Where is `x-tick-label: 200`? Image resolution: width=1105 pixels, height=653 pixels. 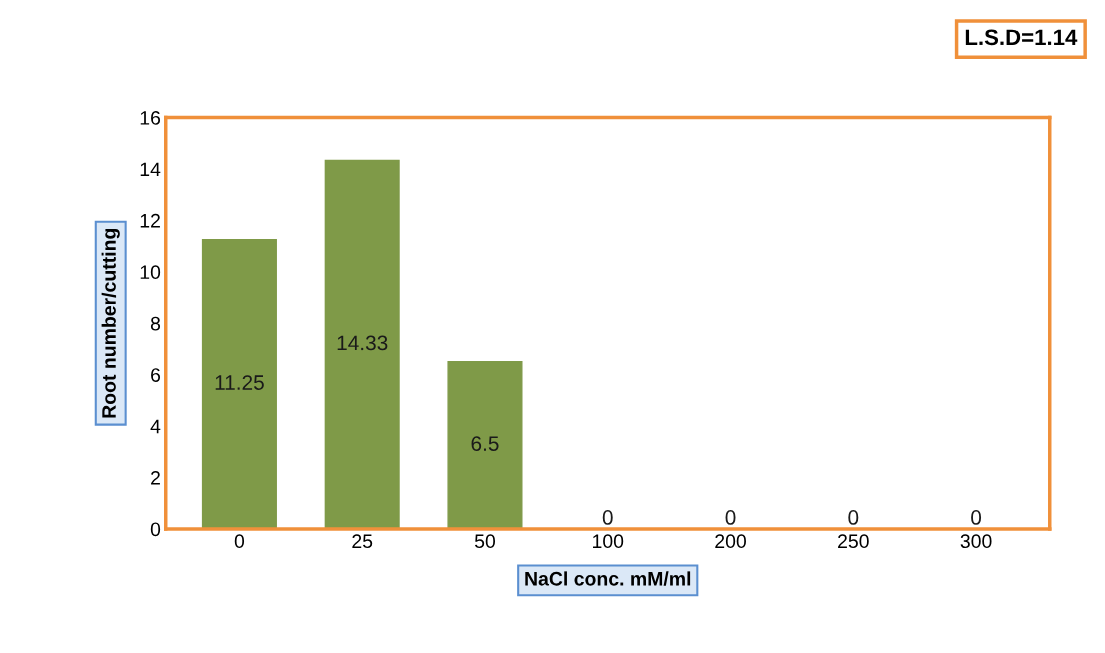
x-tick-label: 200 is located at coordinates (730, 541).